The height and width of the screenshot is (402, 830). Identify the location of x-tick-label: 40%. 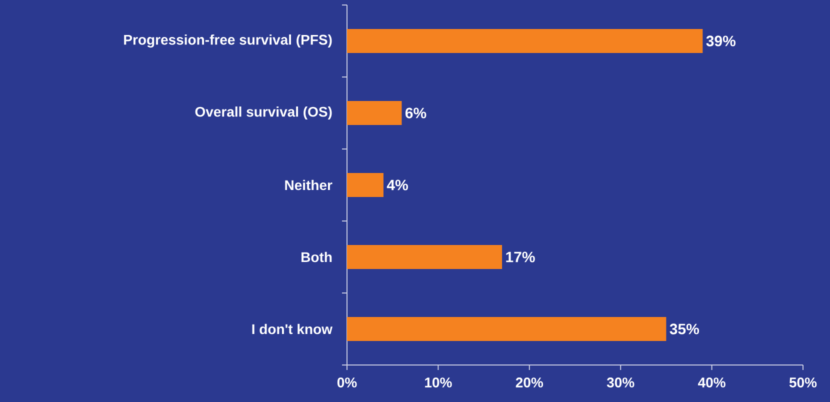
(712, 383).